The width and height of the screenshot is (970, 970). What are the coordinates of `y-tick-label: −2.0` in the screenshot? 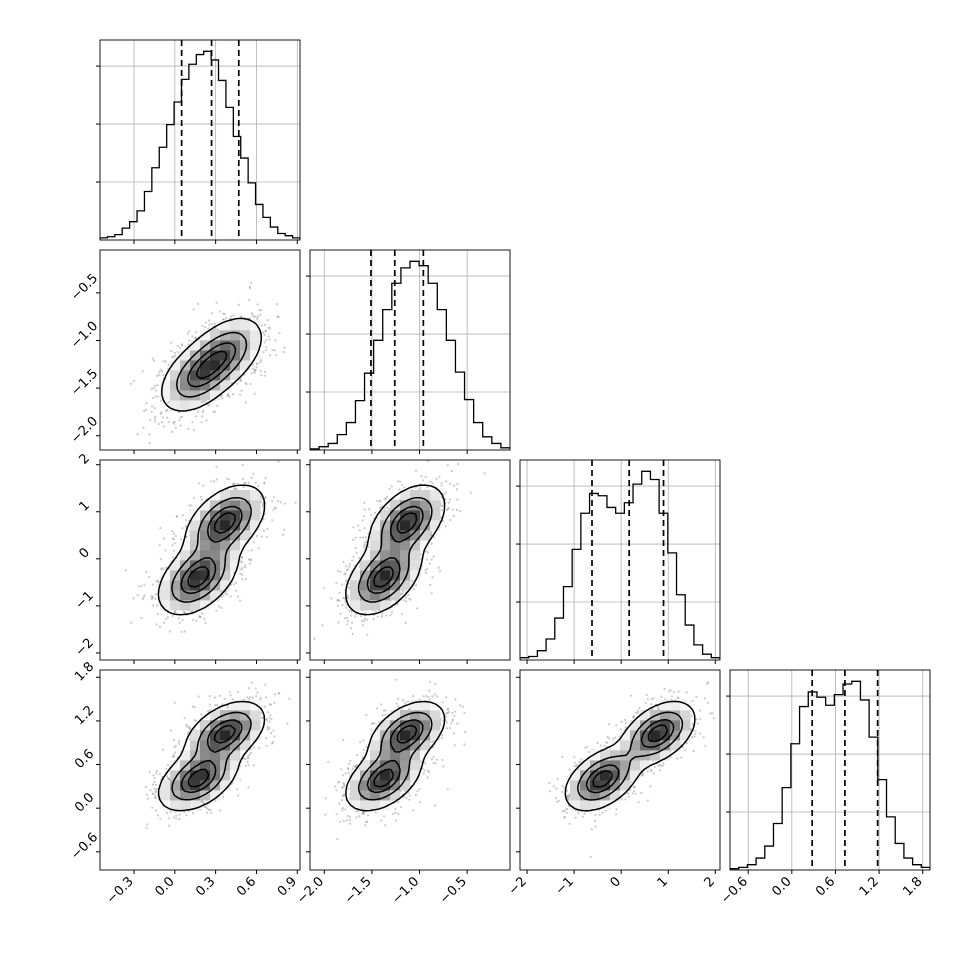 It's located at (84, 430).